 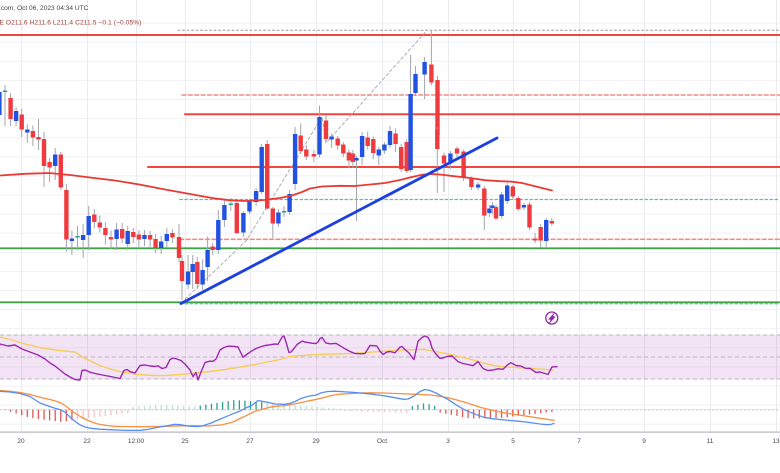 What do you see at coordinates (44, 8) in the screenshot?
I see `svg-text: .com, Oct 06, 2023 04:34 UTC` at bounding box center [44, 8].